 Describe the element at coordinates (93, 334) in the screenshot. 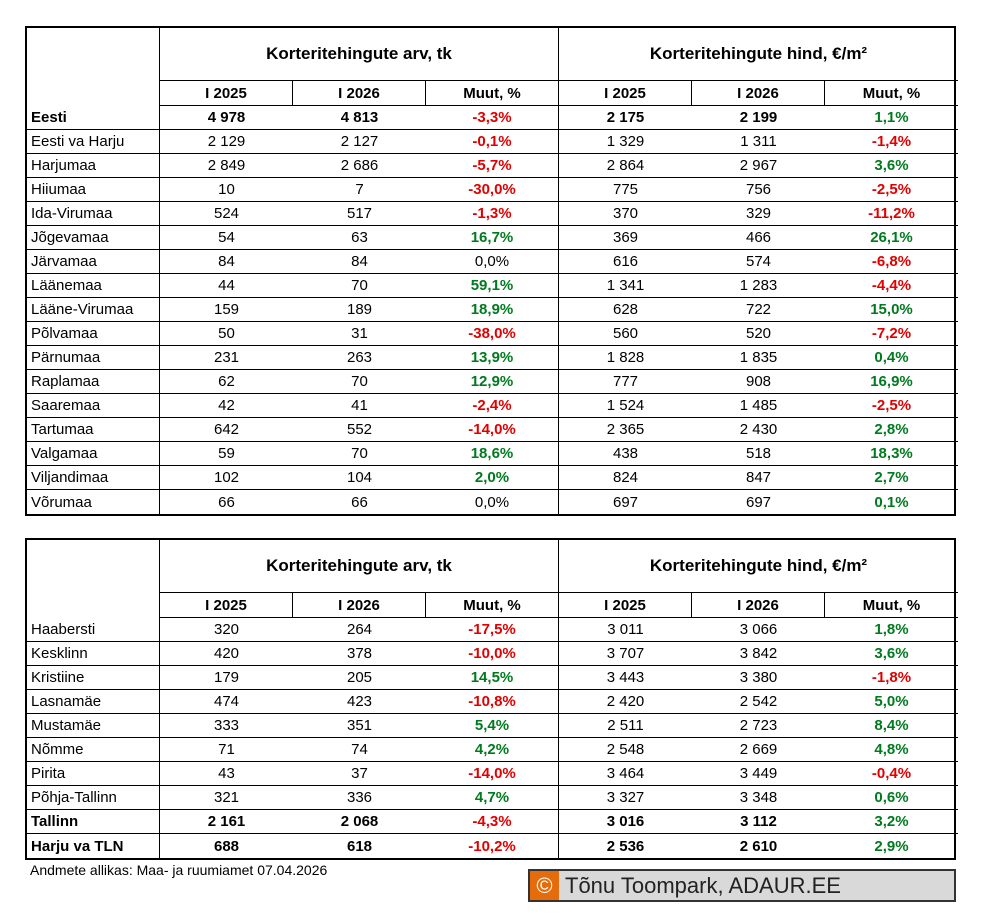

I see `row-label: Põlvamaa` at that location.